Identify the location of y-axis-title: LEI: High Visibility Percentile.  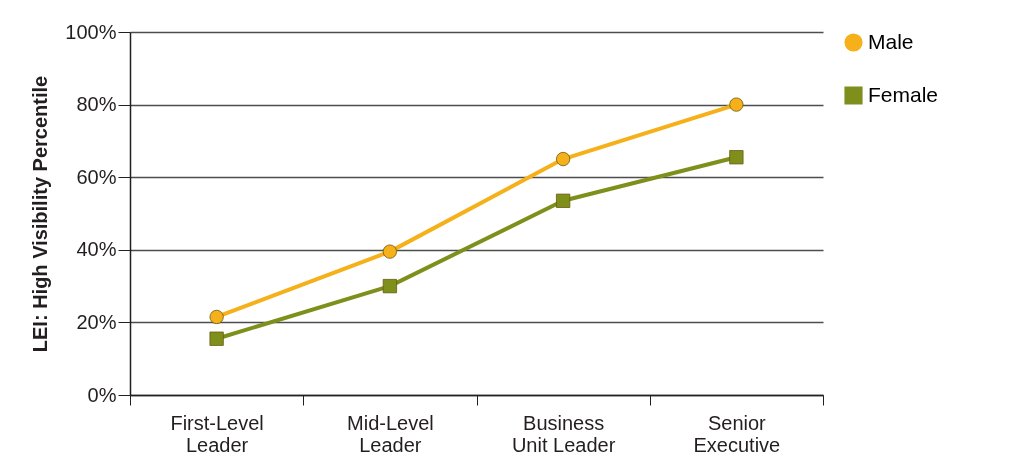
(40, 214).